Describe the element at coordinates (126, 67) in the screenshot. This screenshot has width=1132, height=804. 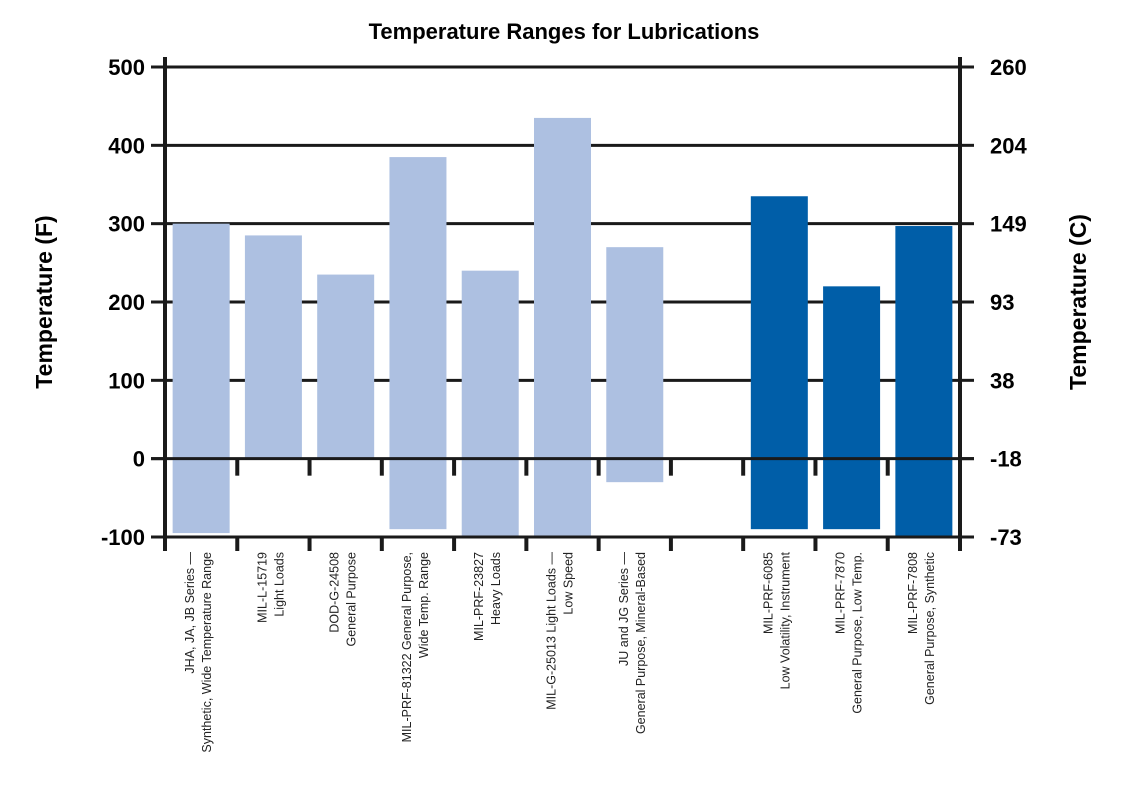
I see `y-tick-label: 500` at that location.